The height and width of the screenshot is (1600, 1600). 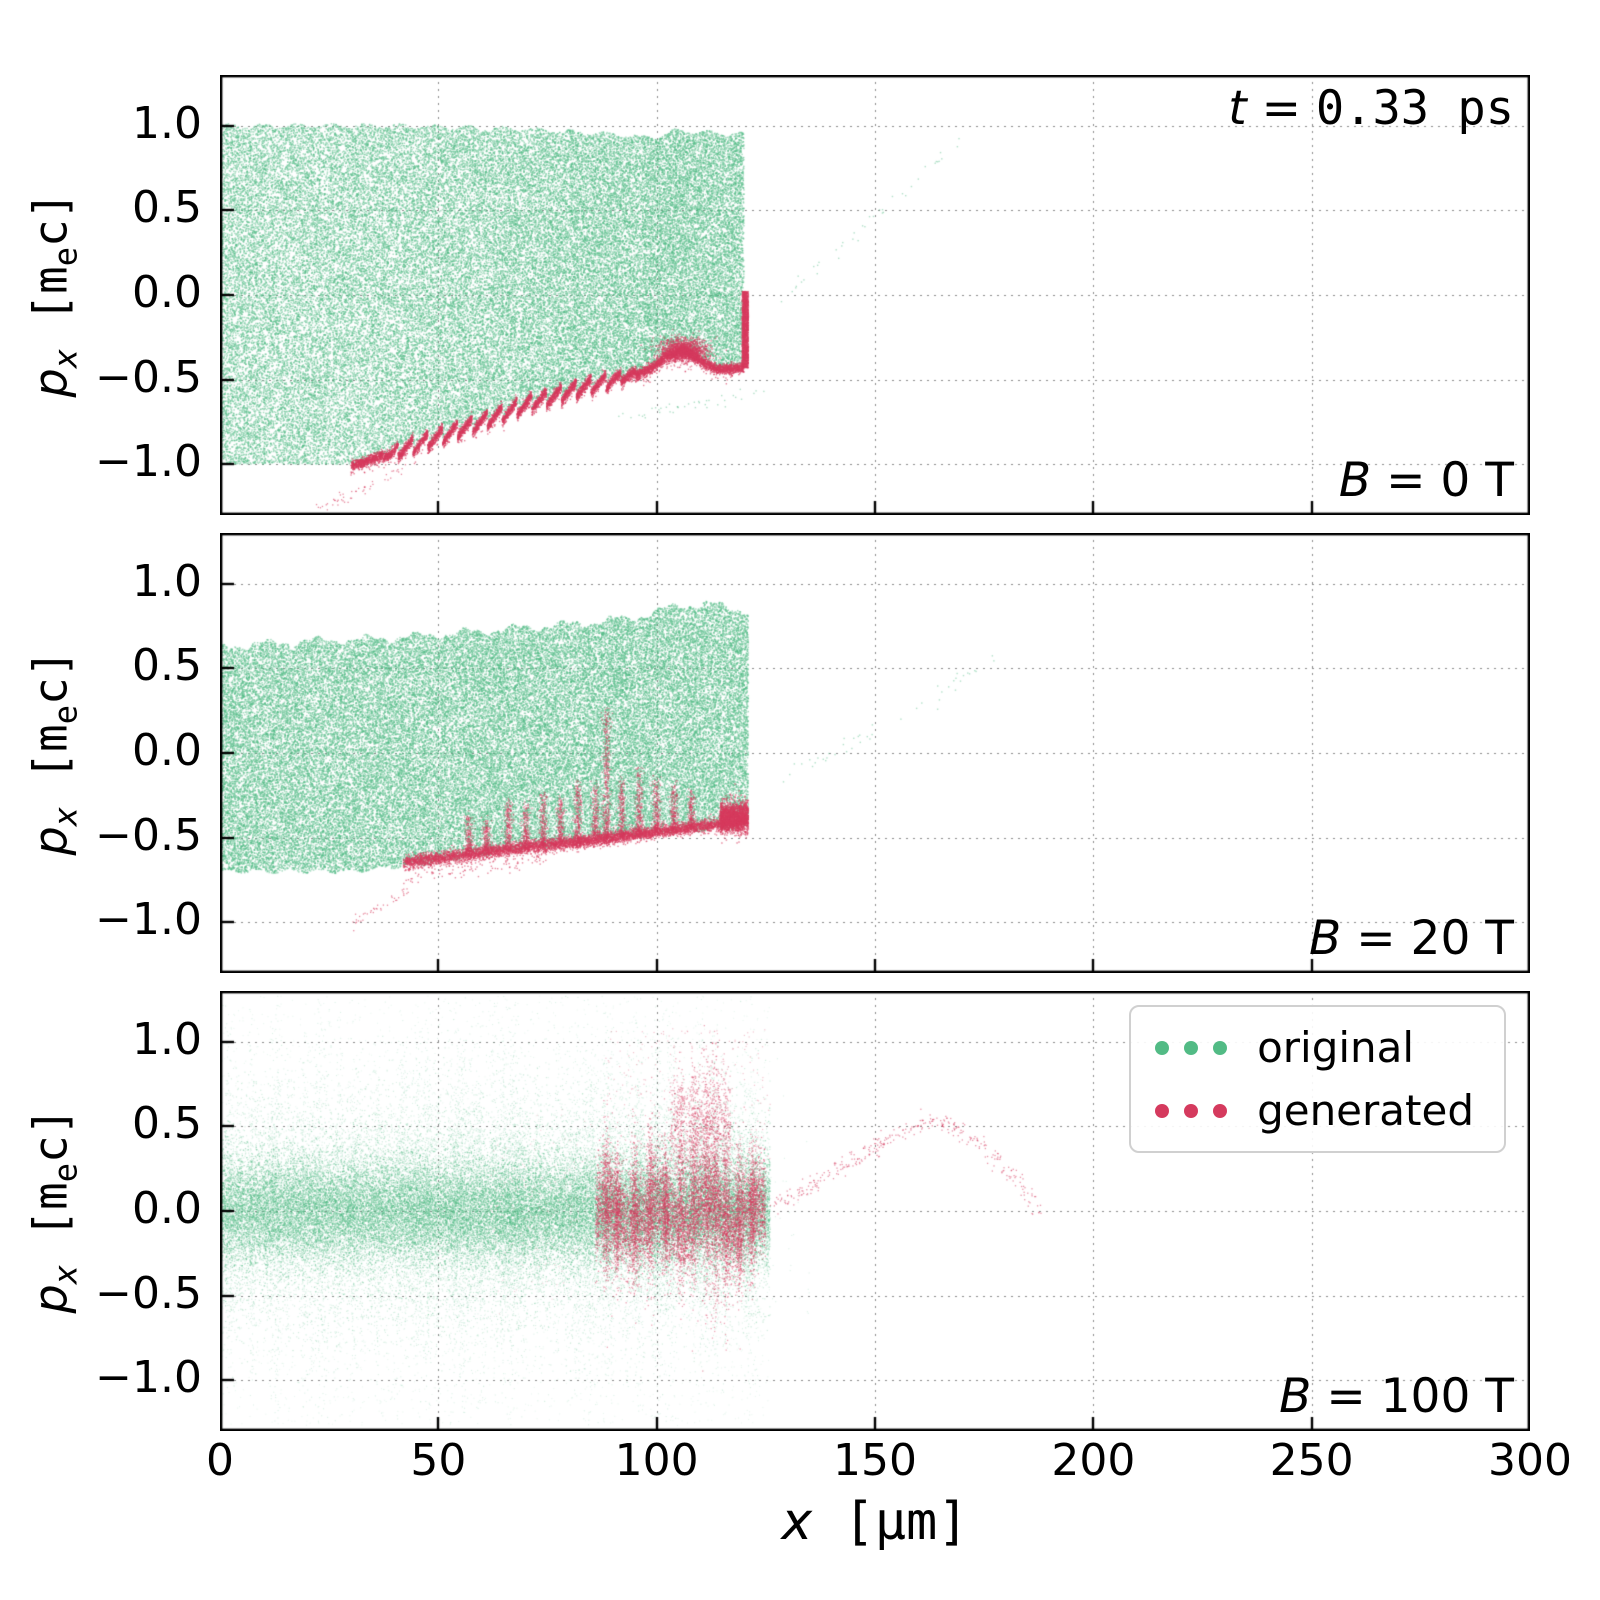 What do you see at coordinates (875, 1460) in the screenshot?
I see `x-tick-label: 150` at bounding box center [875, 1460].